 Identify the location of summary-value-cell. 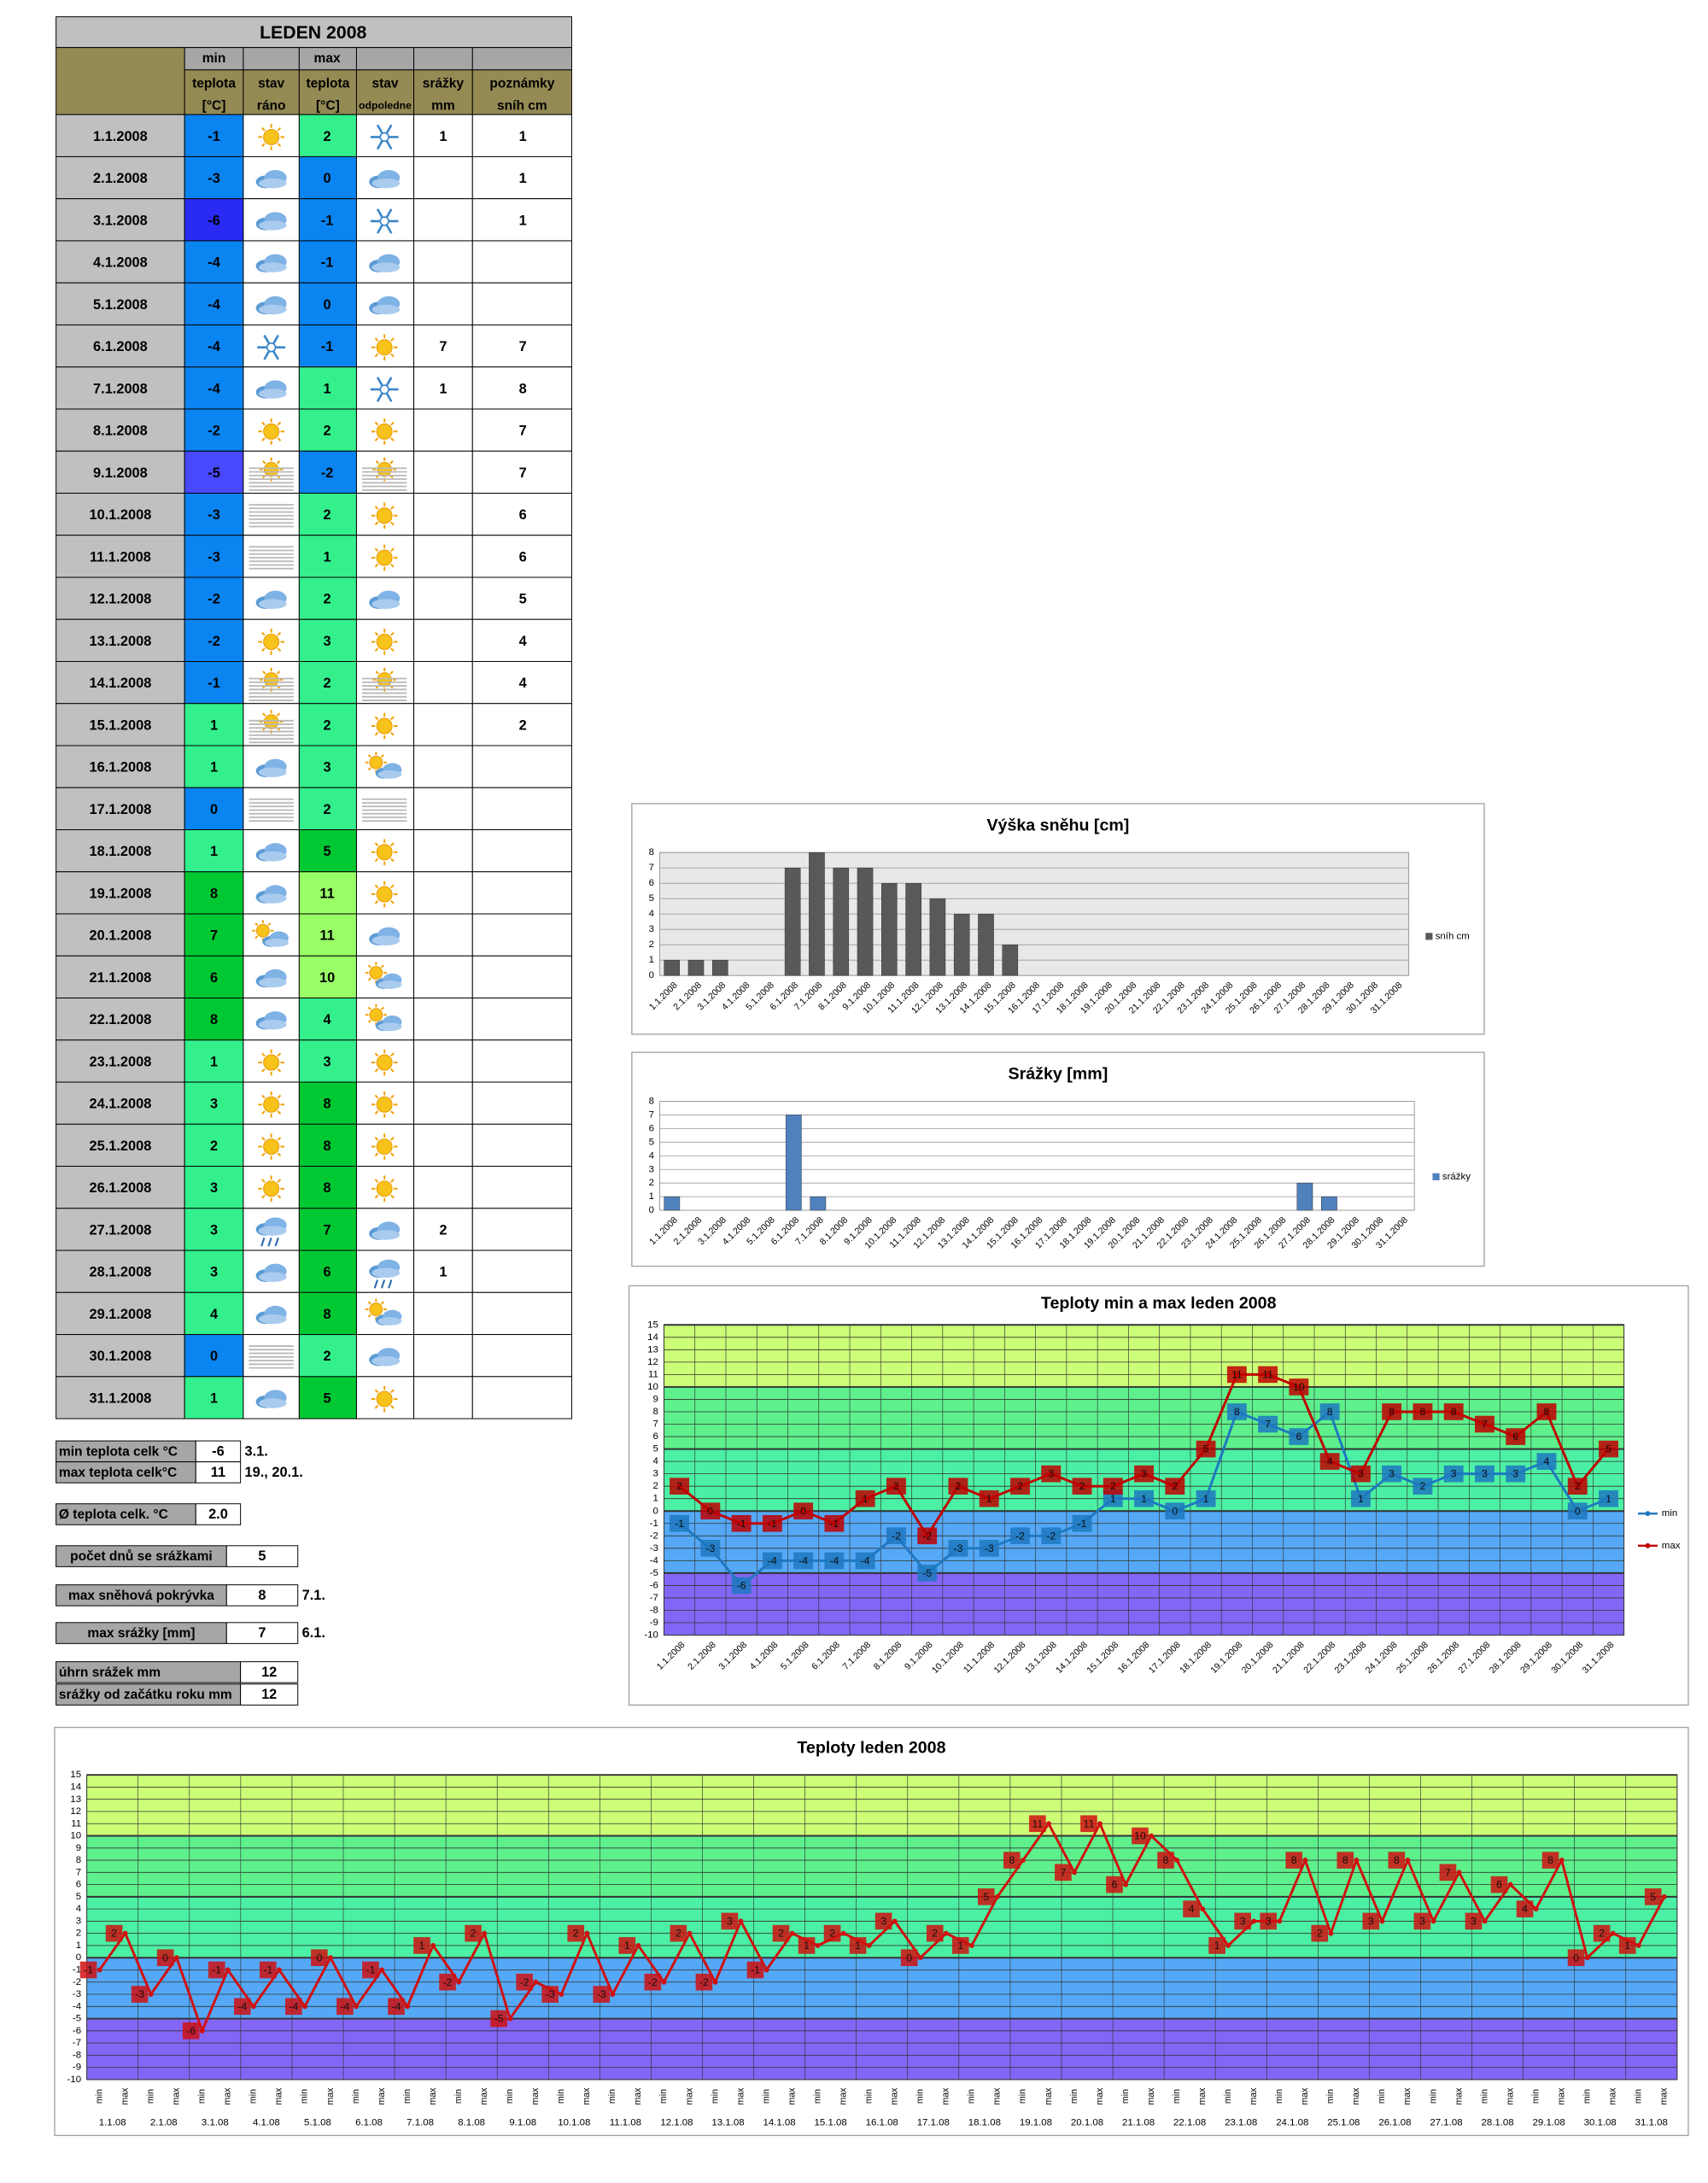
(262, 1633).